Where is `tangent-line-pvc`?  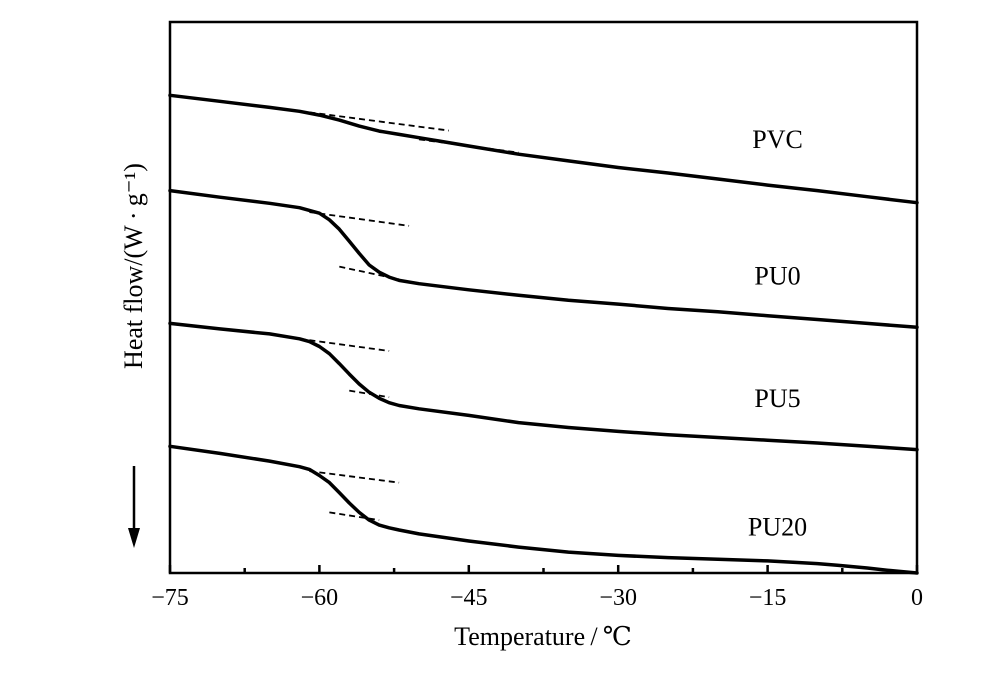 tangent-line-pvc is located at coordinates (379, 121).